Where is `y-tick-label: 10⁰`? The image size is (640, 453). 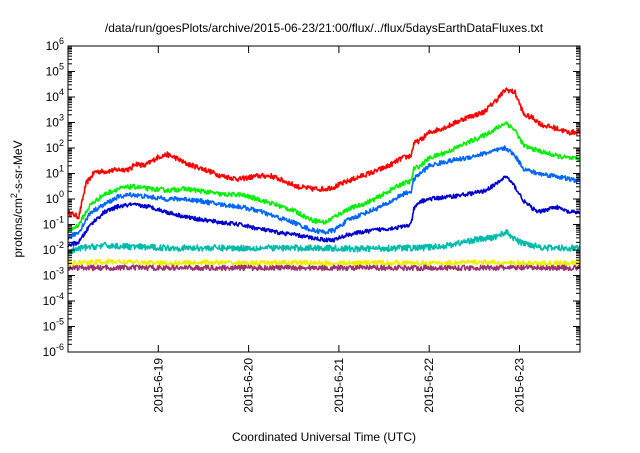
y-tick-label: 10⁰ is located at coordinates (55, 197).